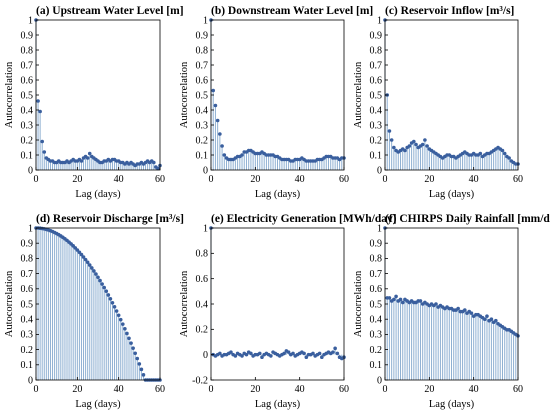 The width and height of the screenshot is (550, 412). What do you see at coordinates (200, 380) in the screenshot?
I see `y-tick-label: -0.2` at bounding box center [200, 380].